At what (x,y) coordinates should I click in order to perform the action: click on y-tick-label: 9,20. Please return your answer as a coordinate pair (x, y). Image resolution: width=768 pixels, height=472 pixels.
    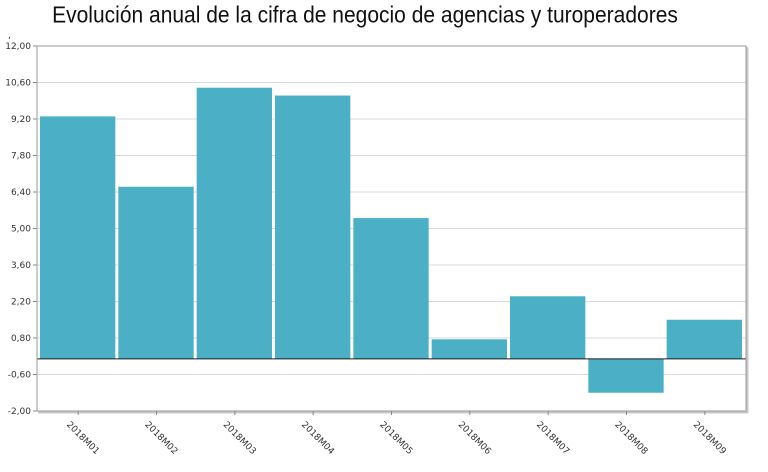
    Looking at the image, I should click on (21, 120).